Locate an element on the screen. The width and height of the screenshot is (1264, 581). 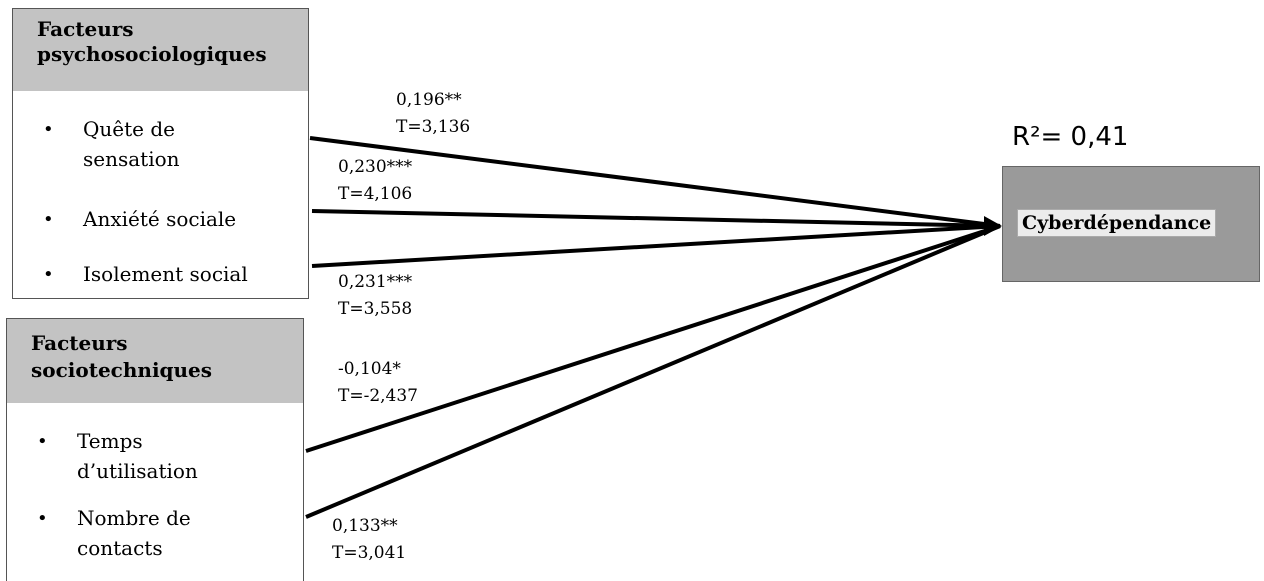
t-value: T=3,136 is located at coordinates (433, 127).